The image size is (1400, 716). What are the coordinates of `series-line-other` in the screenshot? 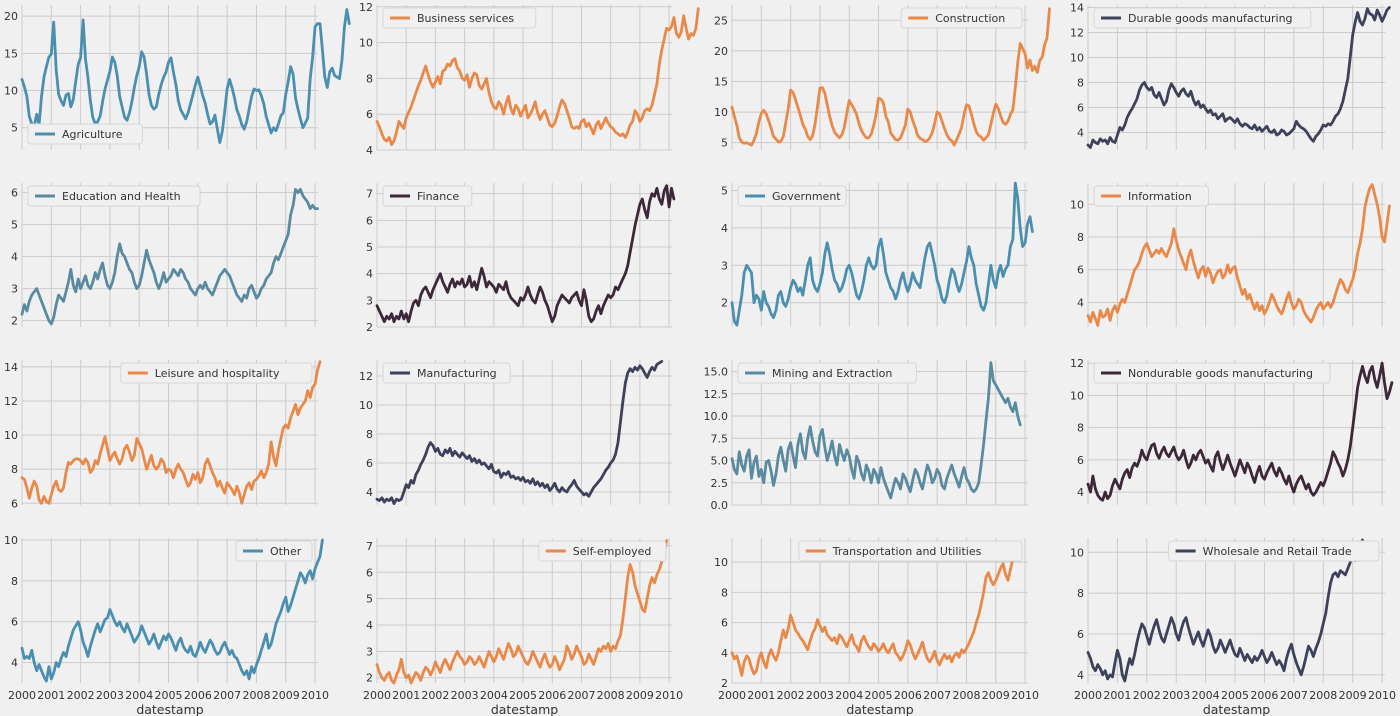 It's located at (172, 610).